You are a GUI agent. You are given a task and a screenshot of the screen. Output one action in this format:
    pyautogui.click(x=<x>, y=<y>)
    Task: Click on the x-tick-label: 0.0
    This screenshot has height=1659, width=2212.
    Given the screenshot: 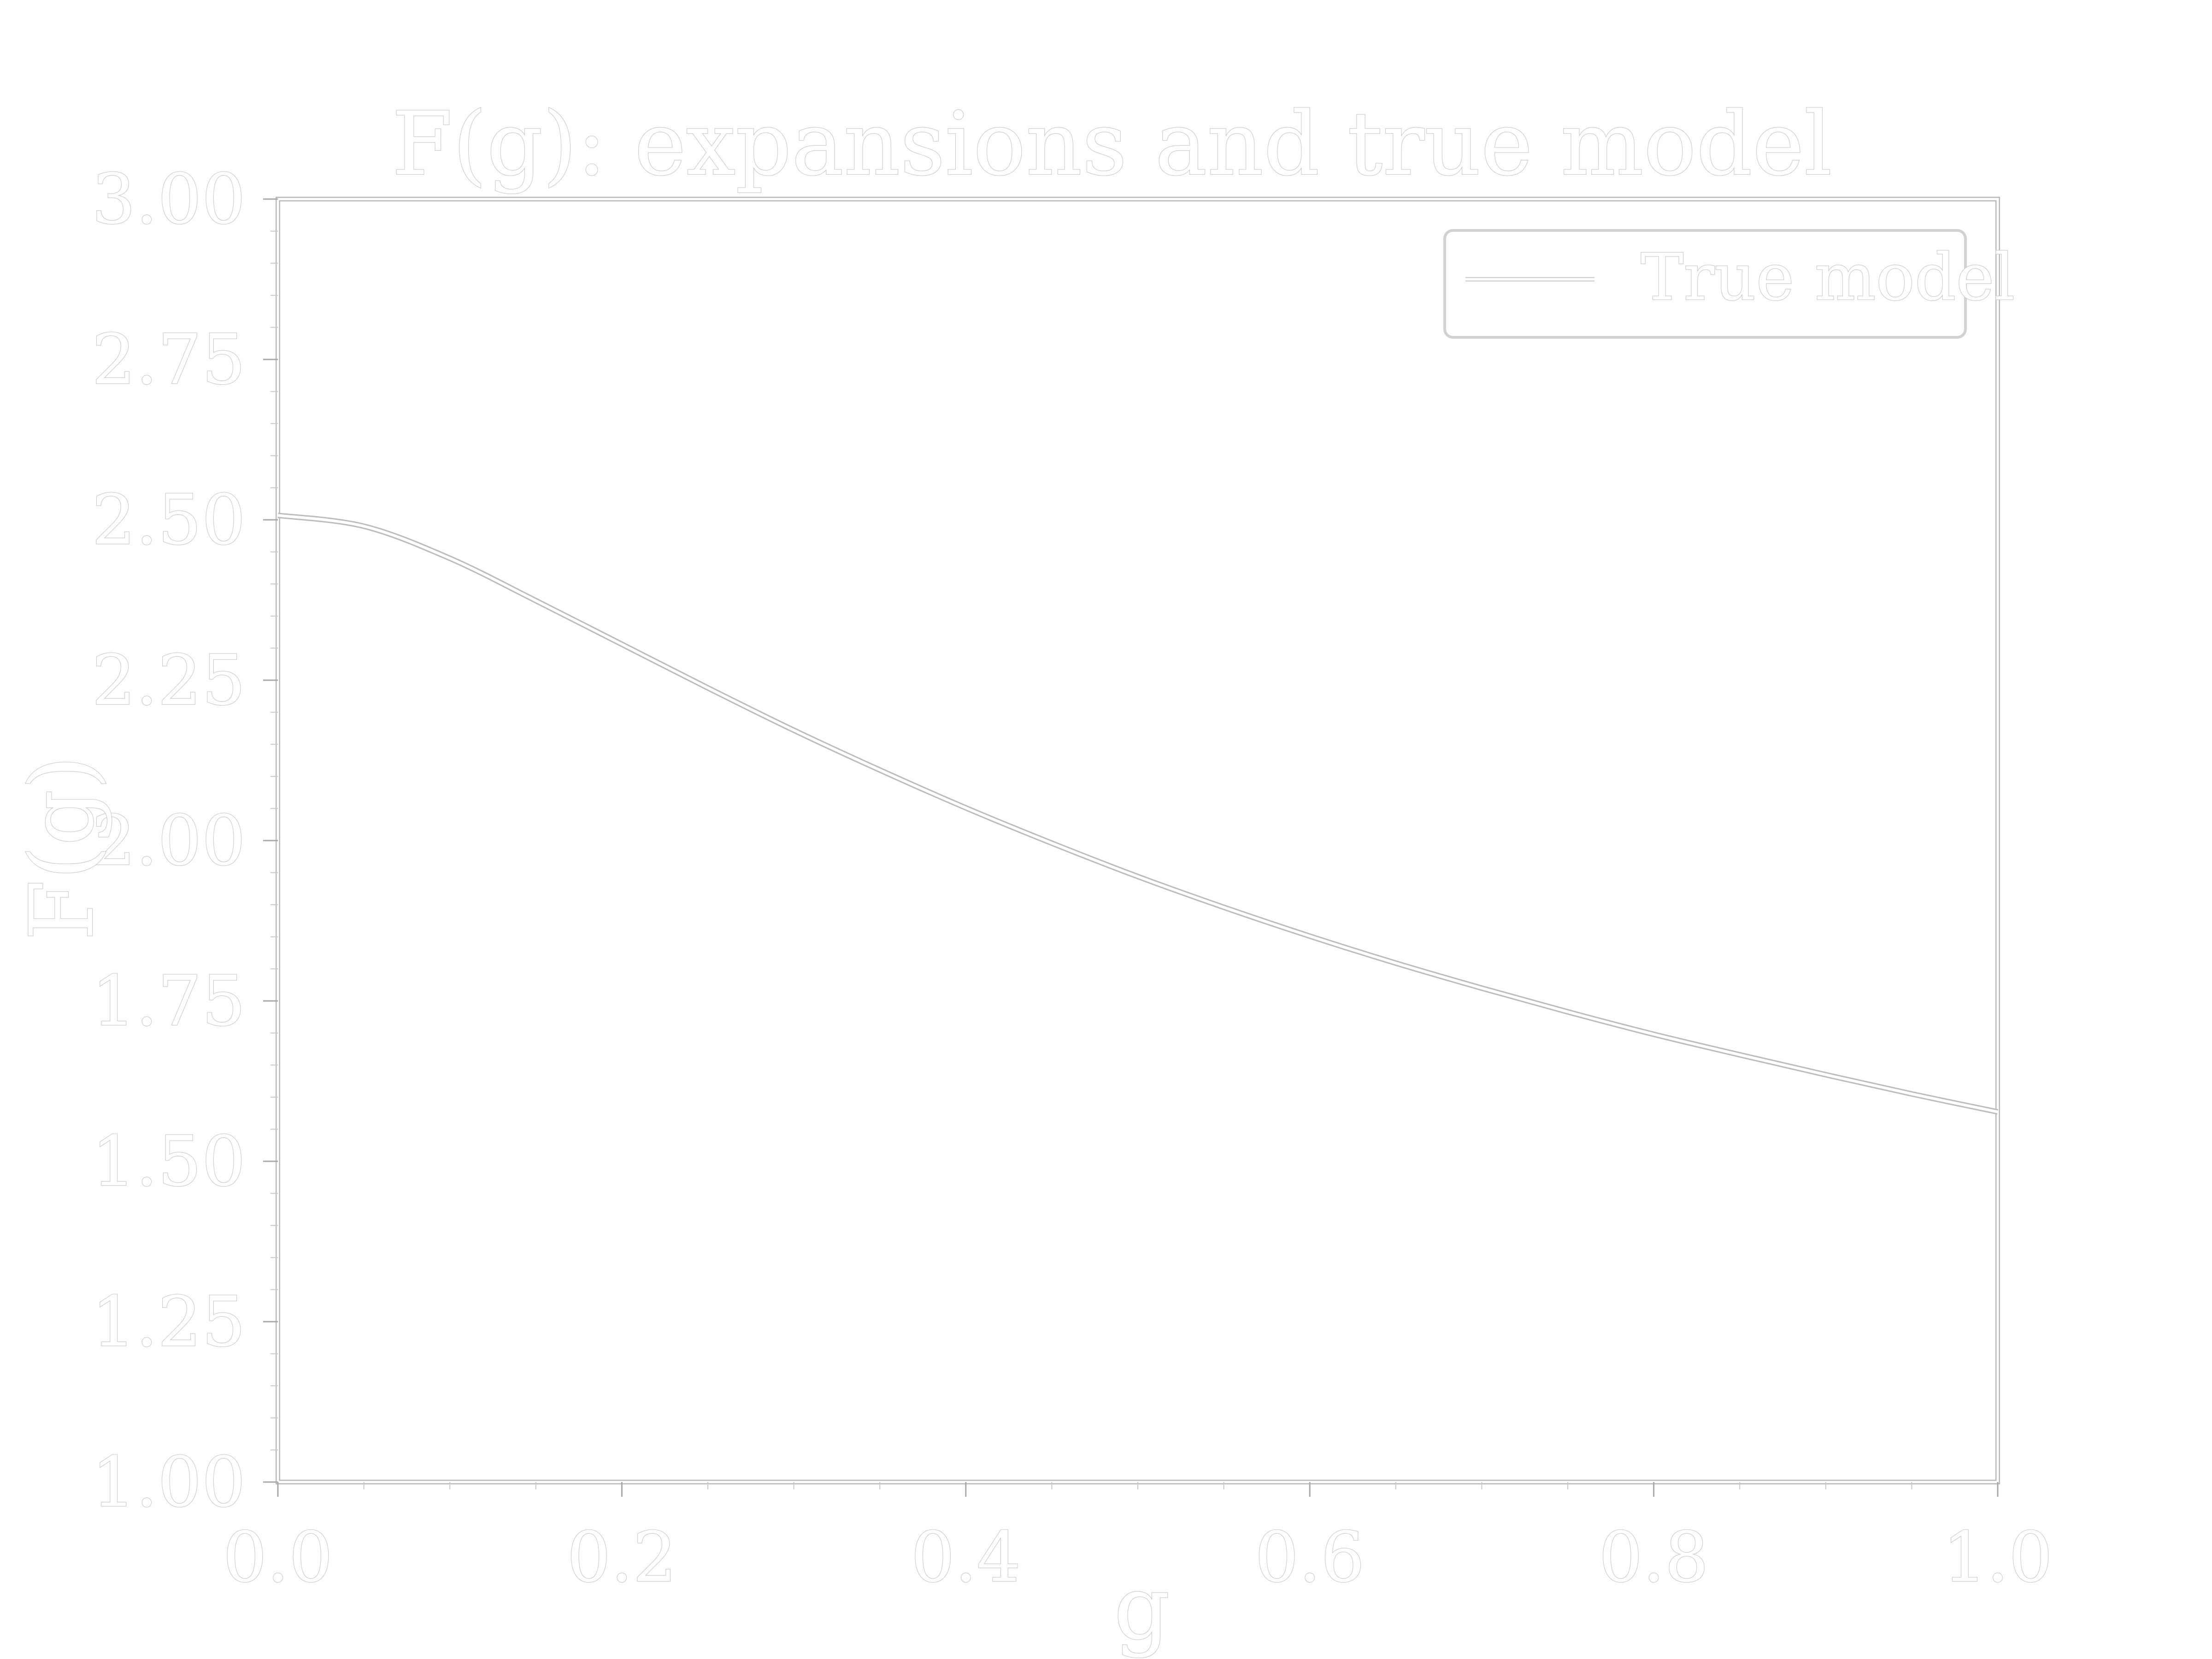 What is the action you would take?
    pyautogui.click(x=278, y=1558)
    